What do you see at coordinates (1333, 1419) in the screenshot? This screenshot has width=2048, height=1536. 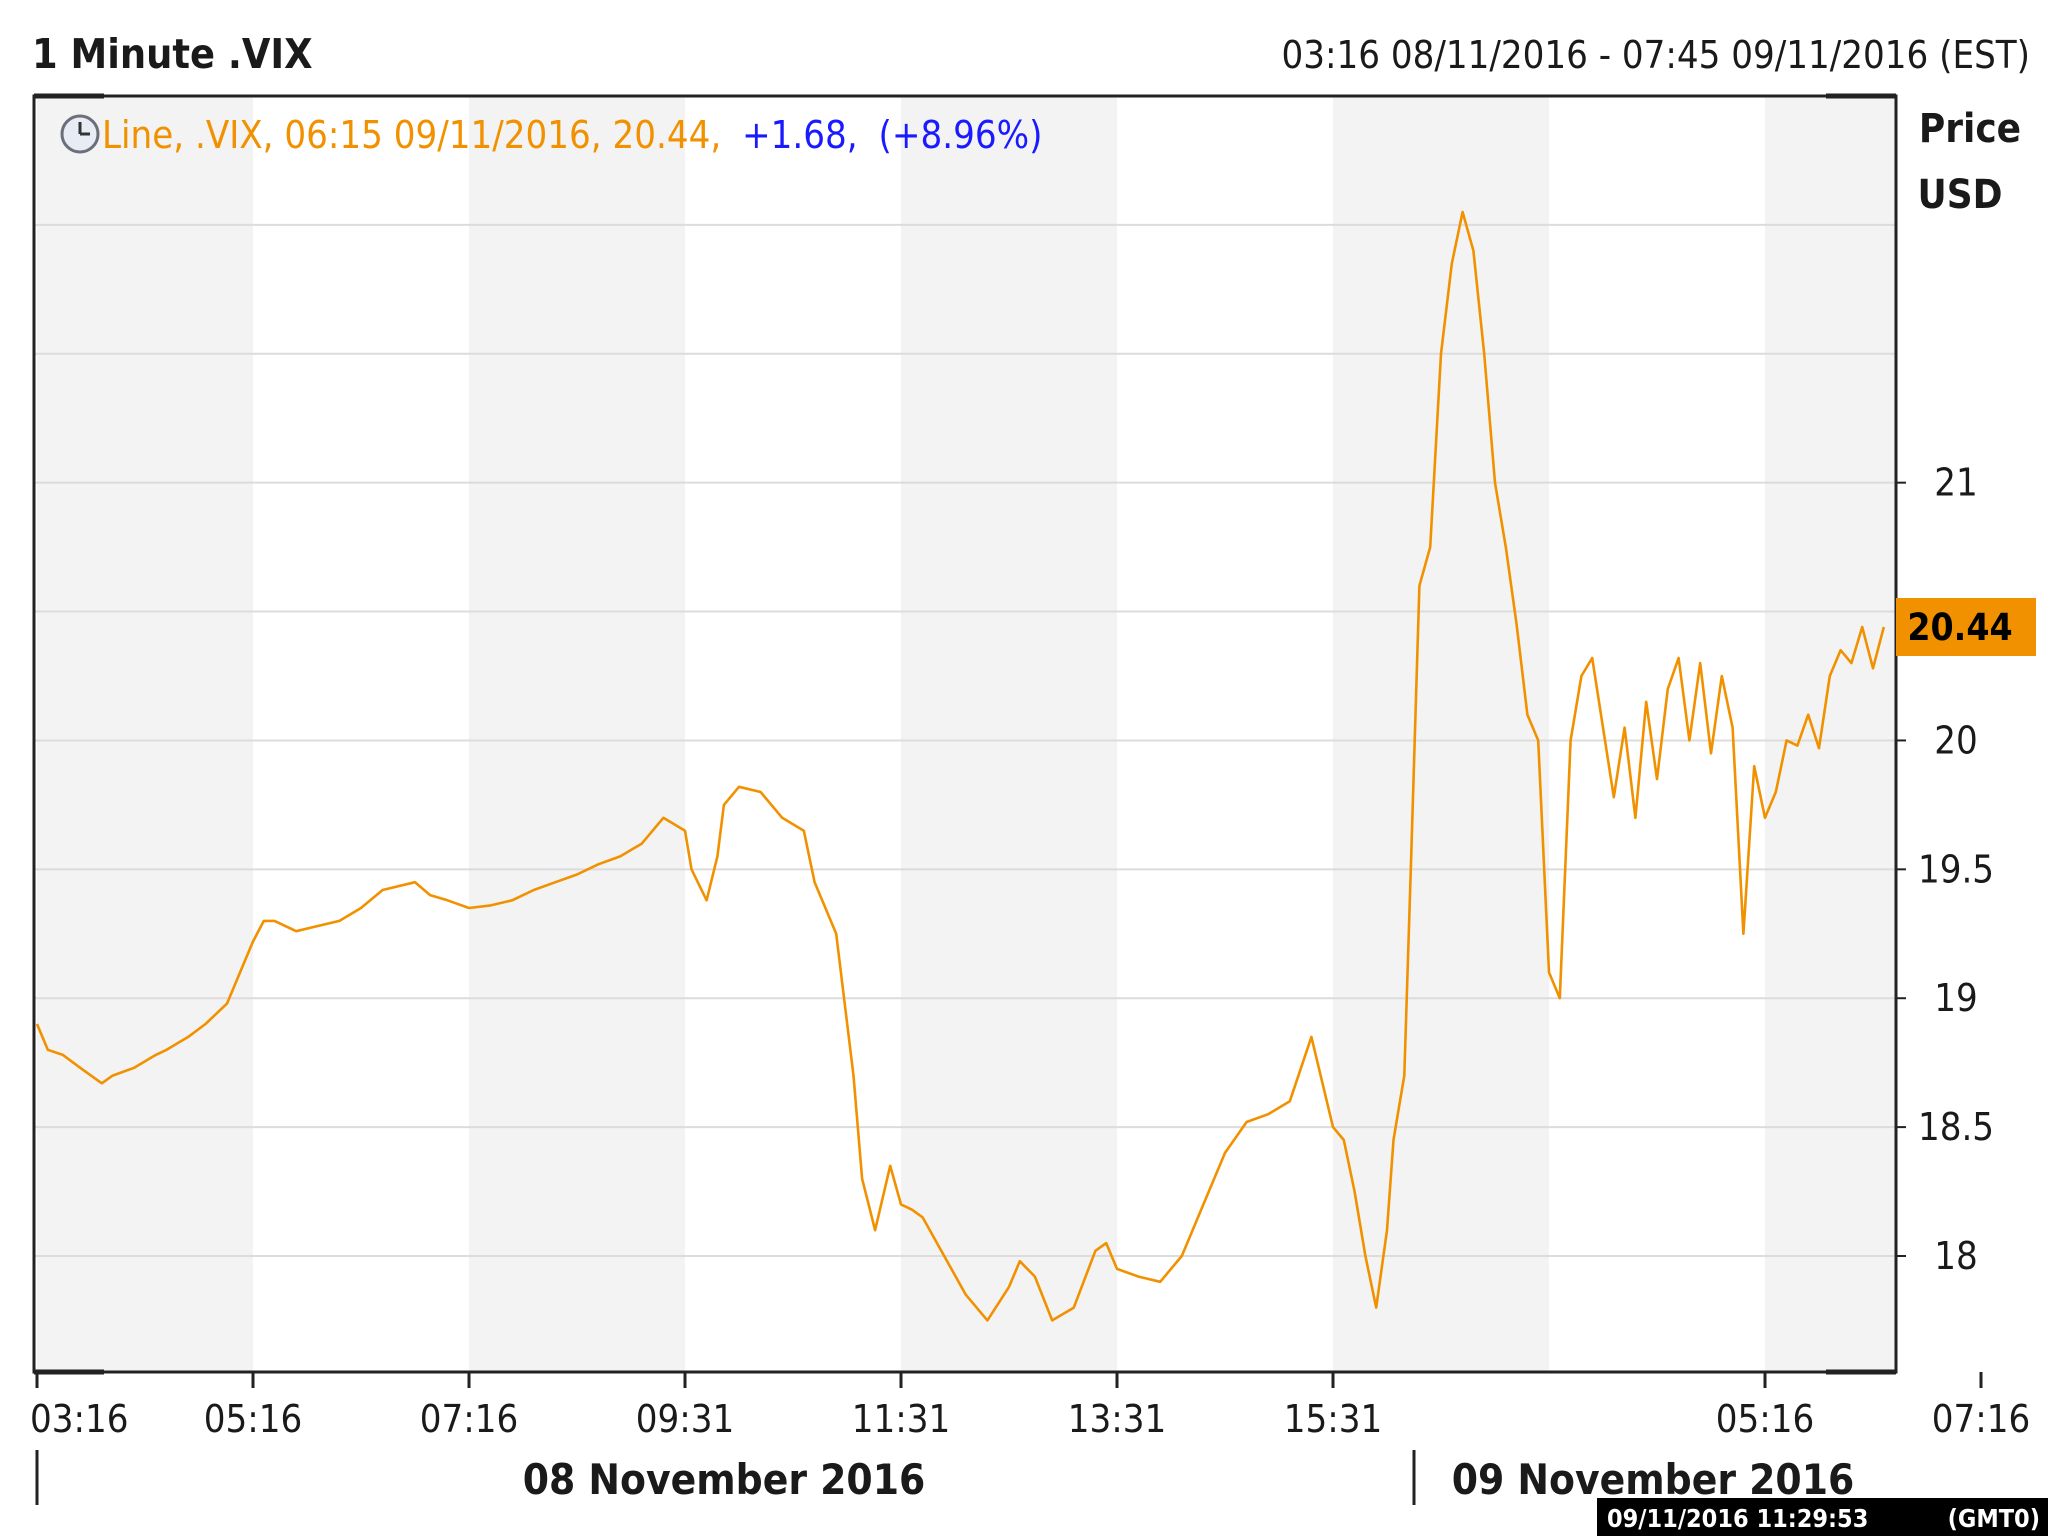 I see `x-tick-label: 15:31` at bounding box center [1333, 1419].